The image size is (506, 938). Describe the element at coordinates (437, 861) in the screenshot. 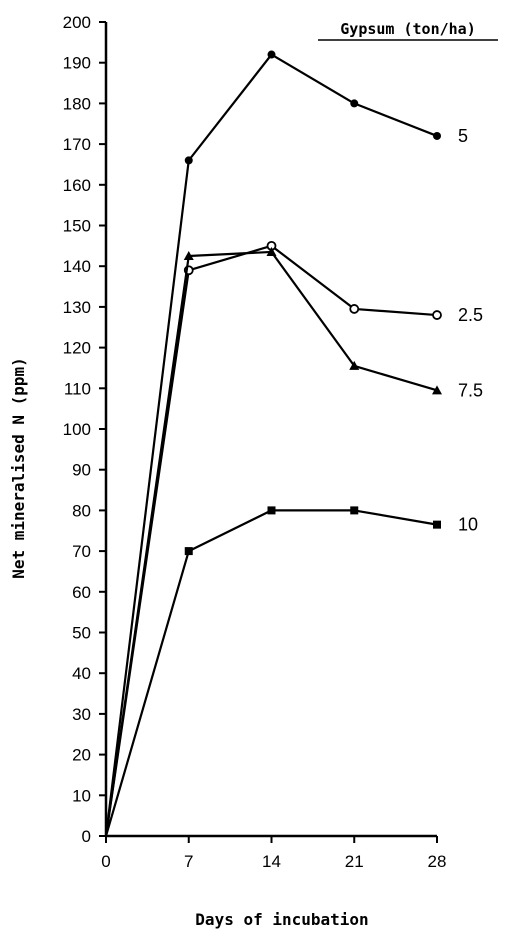

I see `x-tick-label: 28` at that location.